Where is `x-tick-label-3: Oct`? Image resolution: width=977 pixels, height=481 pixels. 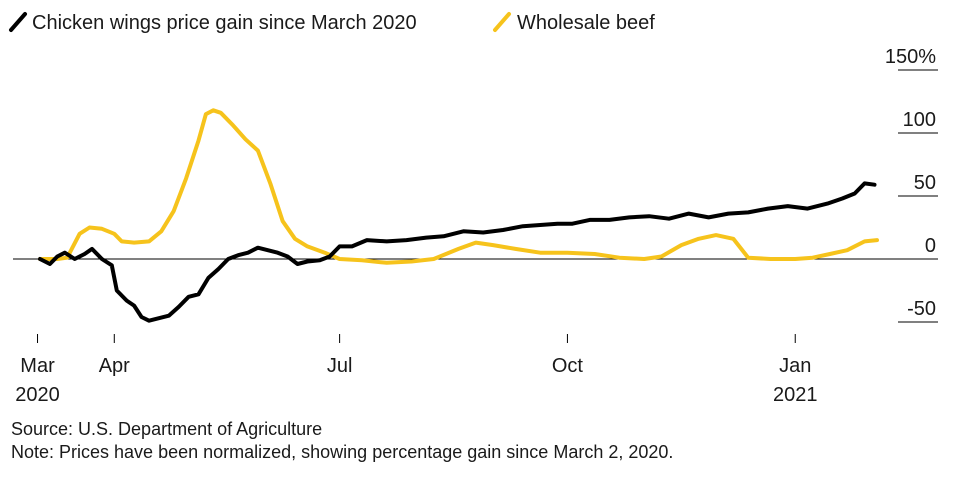
x-tick-label-3: Oct is located at coordinates (568, 366).